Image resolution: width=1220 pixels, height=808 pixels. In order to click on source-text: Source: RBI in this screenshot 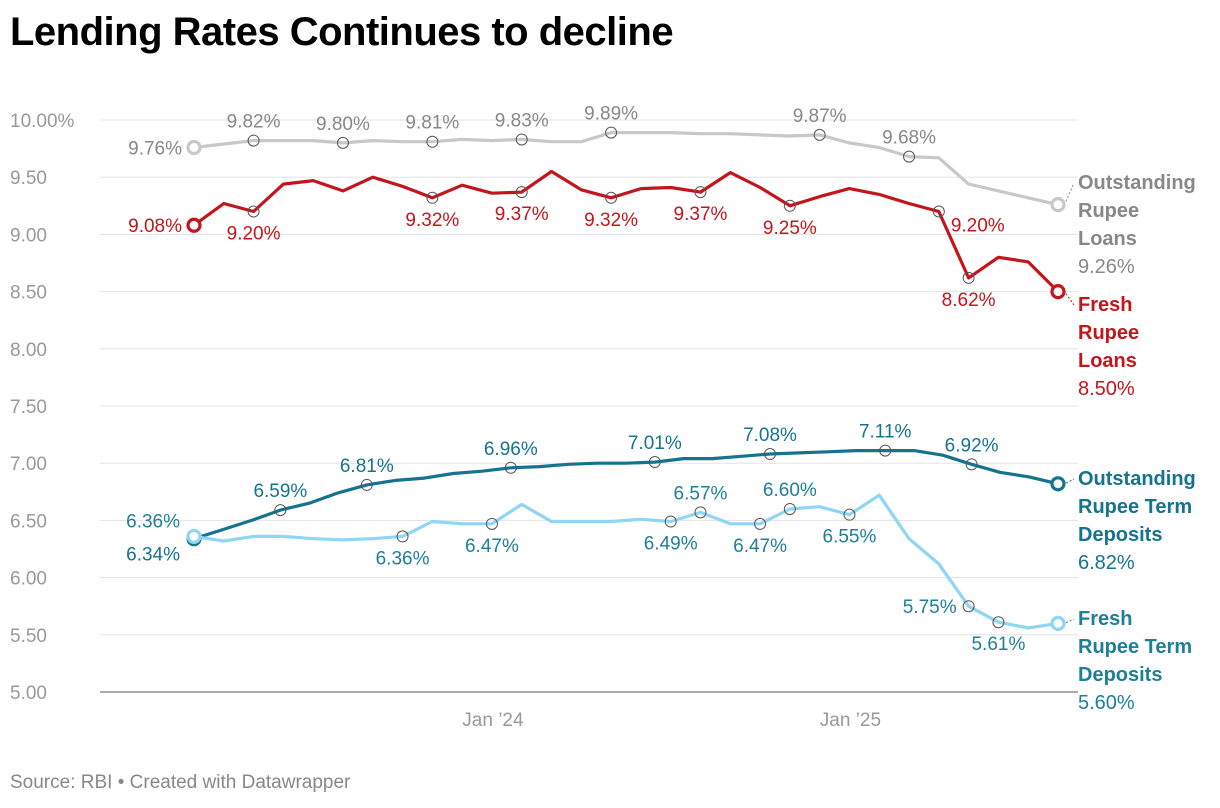, I will do `click(61, 782)`.